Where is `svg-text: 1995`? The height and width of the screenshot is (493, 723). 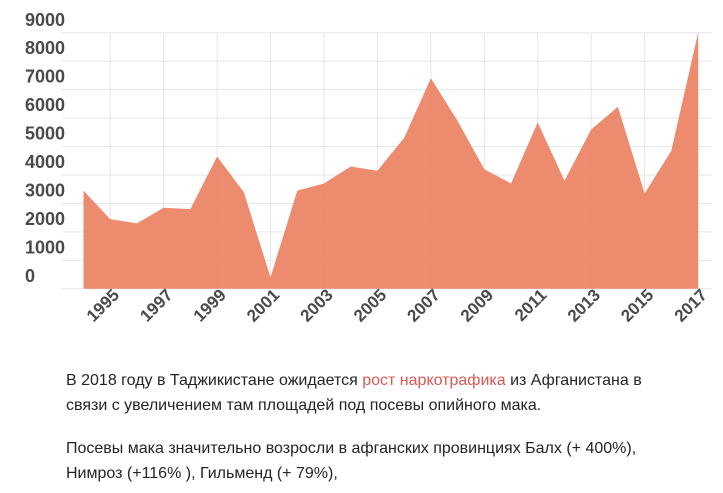 svg-text: 1995 is located at coordinates (103, 305).